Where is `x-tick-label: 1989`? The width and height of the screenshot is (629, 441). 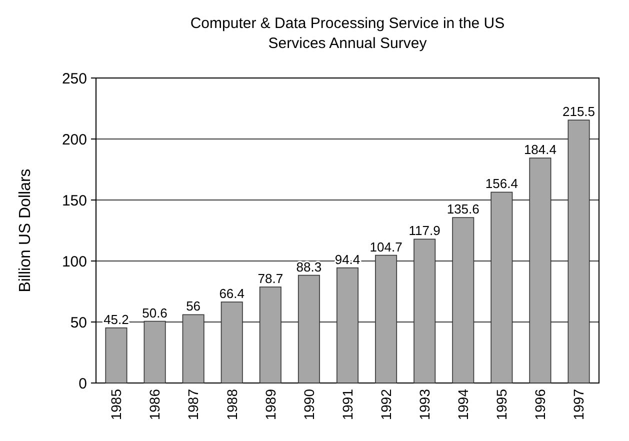 x-tick-label: 1989 is located at coordinates (270, 404).